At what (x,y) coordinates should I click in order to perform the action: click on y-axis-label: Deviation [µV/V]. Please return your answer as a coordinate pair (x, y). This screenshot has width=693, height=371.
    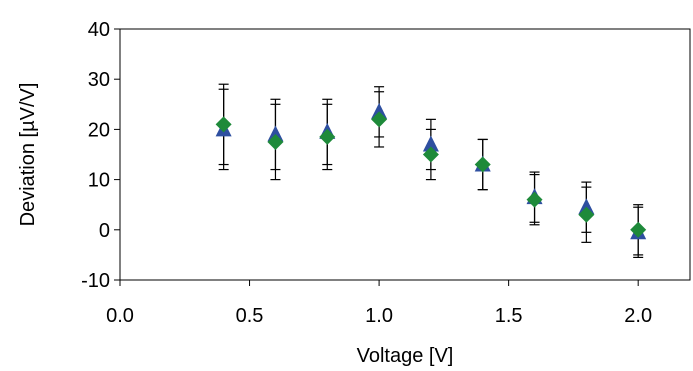
    Looking at the image, I should click on (28, 155).